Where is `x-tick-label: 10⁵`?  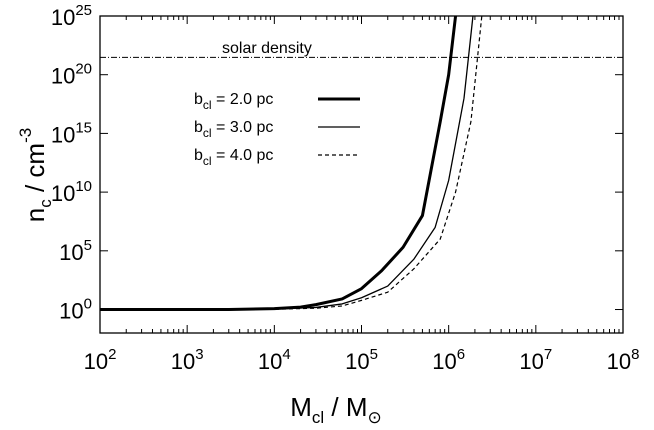 x-tick-label: 10⁵ is located at coordinates (361, 360).